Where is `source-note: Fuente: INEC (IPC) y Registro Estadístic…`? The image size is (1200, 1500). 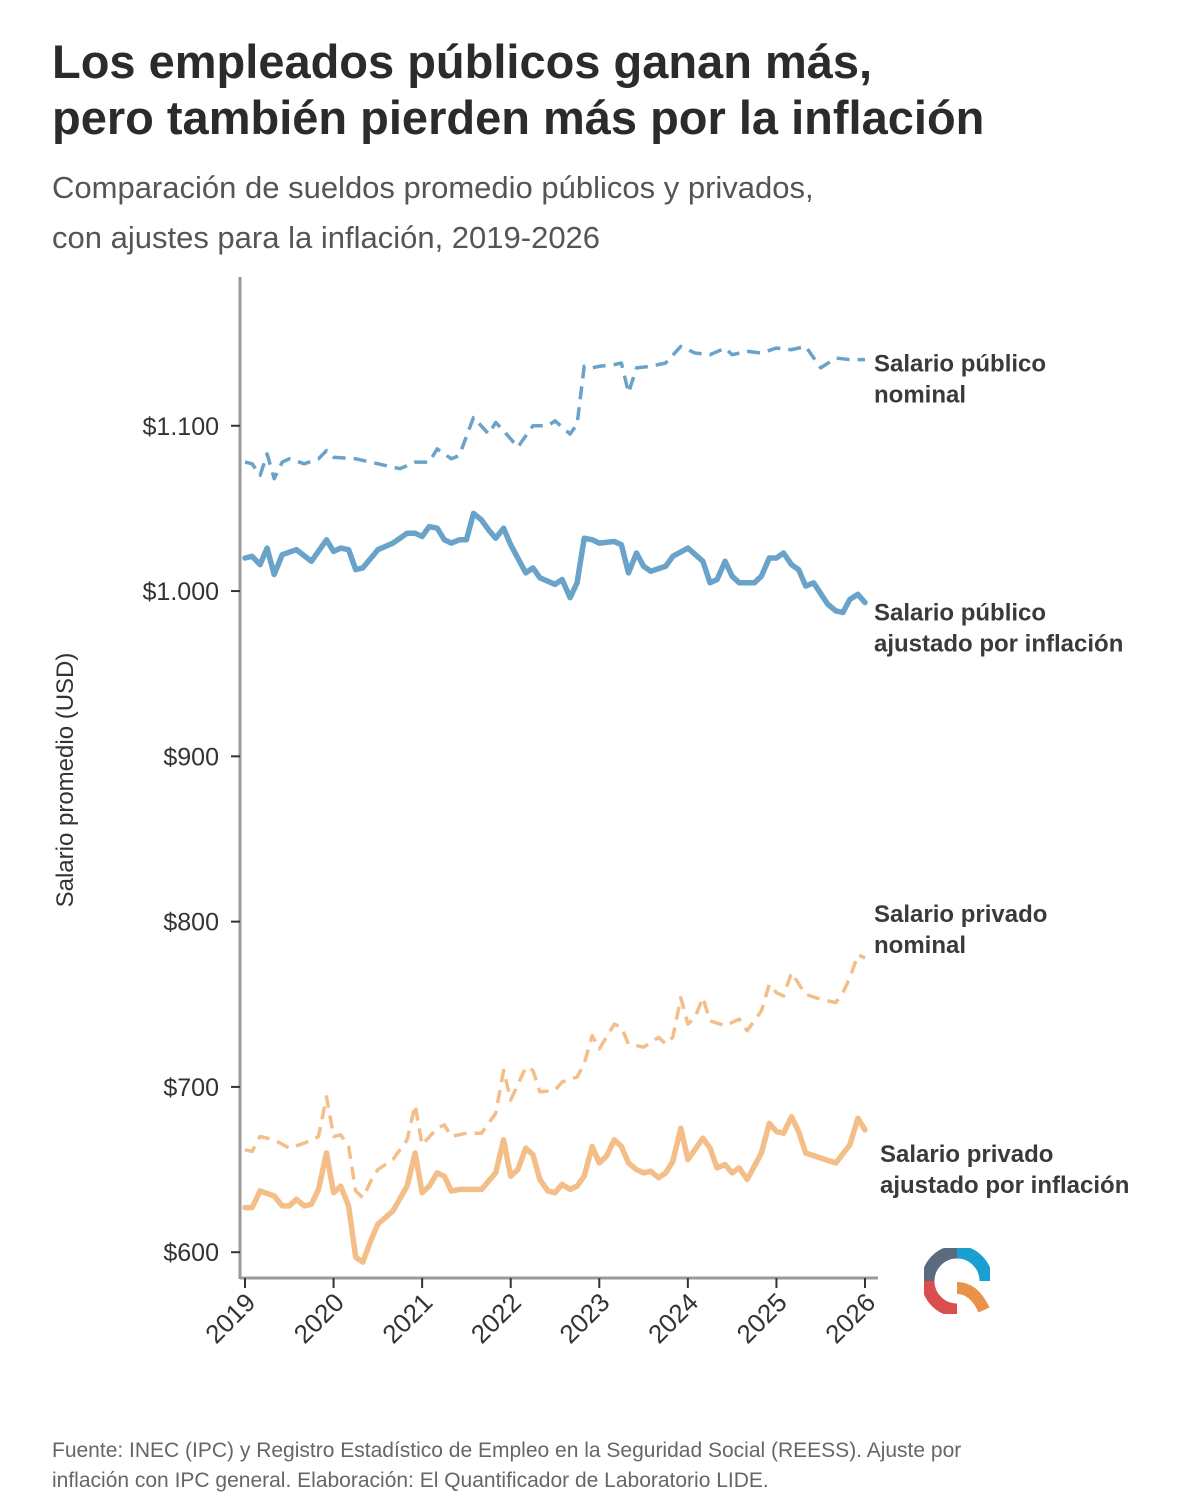
source-note: Fuente: INEC (IPC) y Registro Estadístic… is located at coordinates (607, 1466).